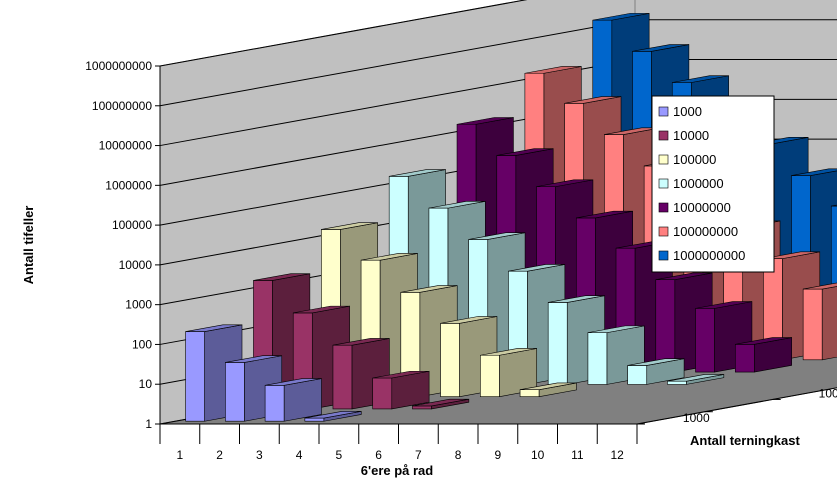 The image size is (837, 488). I want to click on x-tick-label: 4, so click(299, 455).